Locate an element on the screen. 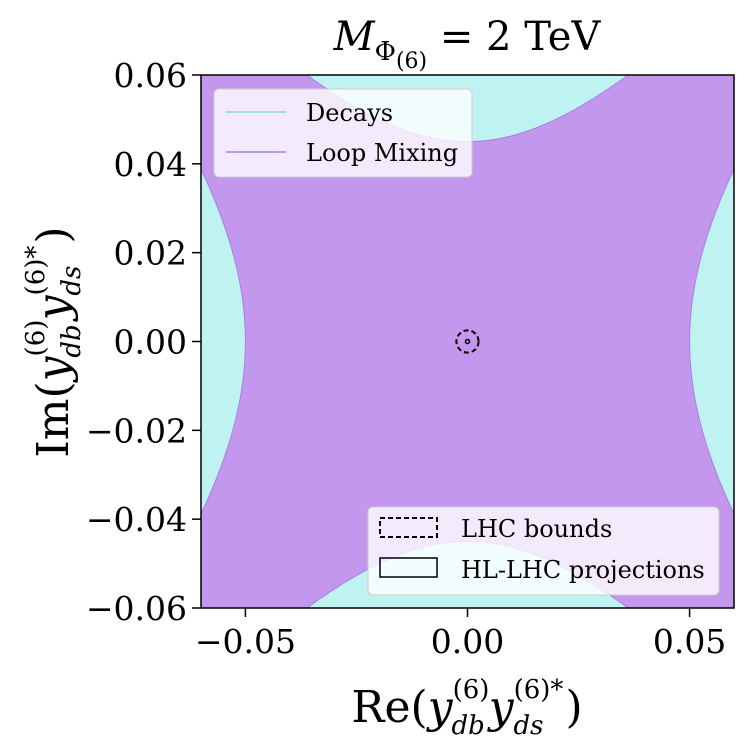 The height and width of the screenshot is (748, 748). legend-regions: Decays Loop Mixing is located at coordinates (343, 133).